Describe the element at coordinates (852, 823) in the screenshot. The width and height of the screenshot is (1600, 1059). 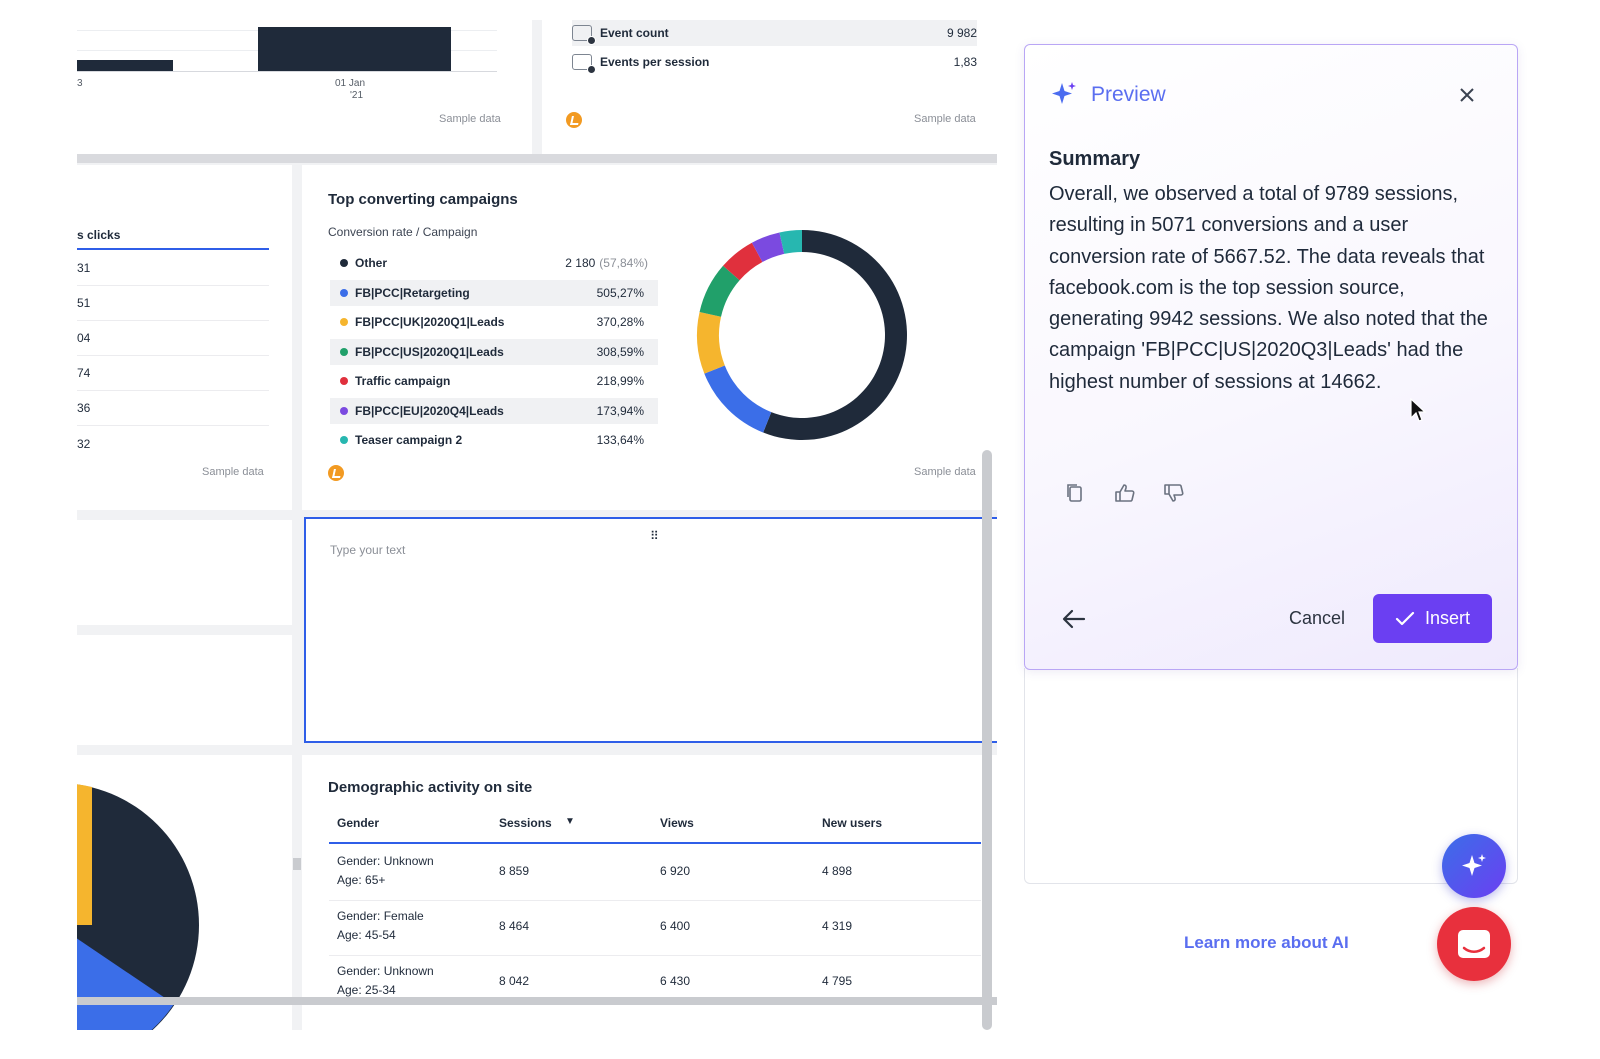
I see `column-header-new-users: New users` at that location.